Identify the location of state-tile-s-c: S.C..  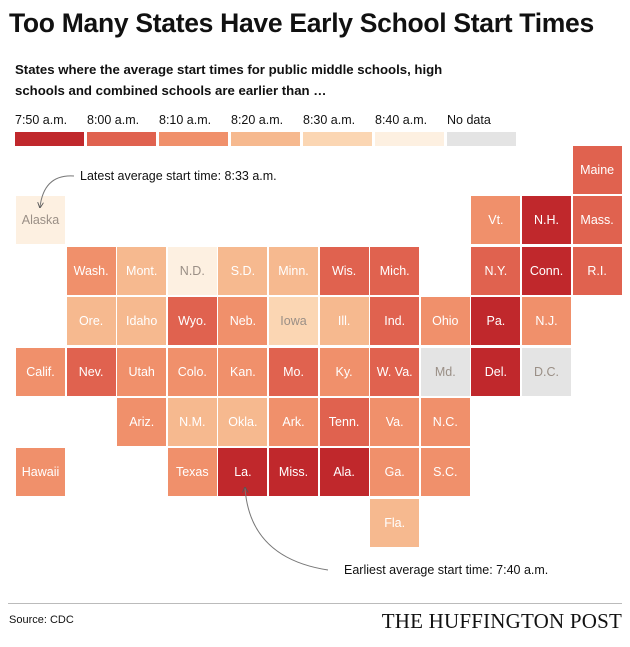
(445, 472).